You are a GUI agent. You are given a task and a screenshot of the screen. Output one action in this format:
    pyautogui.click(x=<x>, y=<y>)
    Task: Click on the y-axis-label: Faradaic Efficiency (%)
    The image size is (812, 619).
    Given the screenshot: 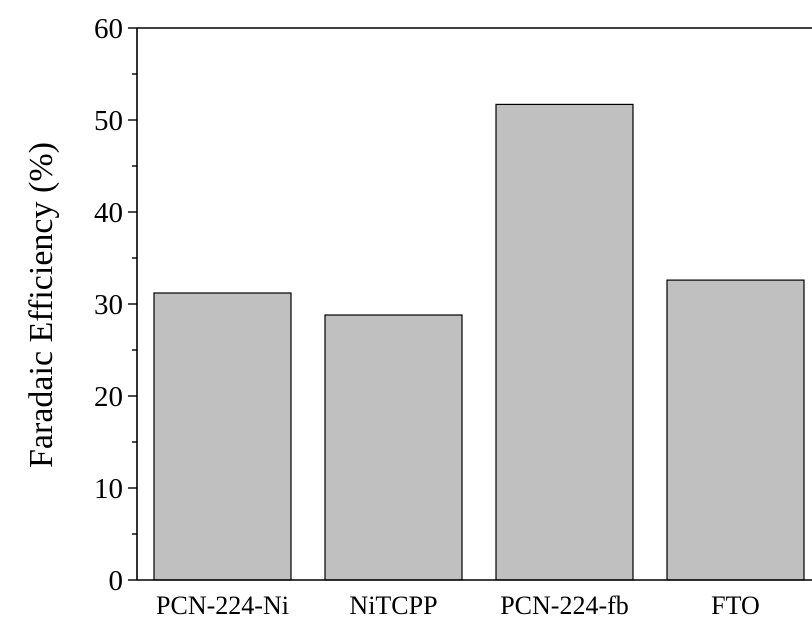 What is the action you would take?
    pyautogui.click(x=41, y=305)
    